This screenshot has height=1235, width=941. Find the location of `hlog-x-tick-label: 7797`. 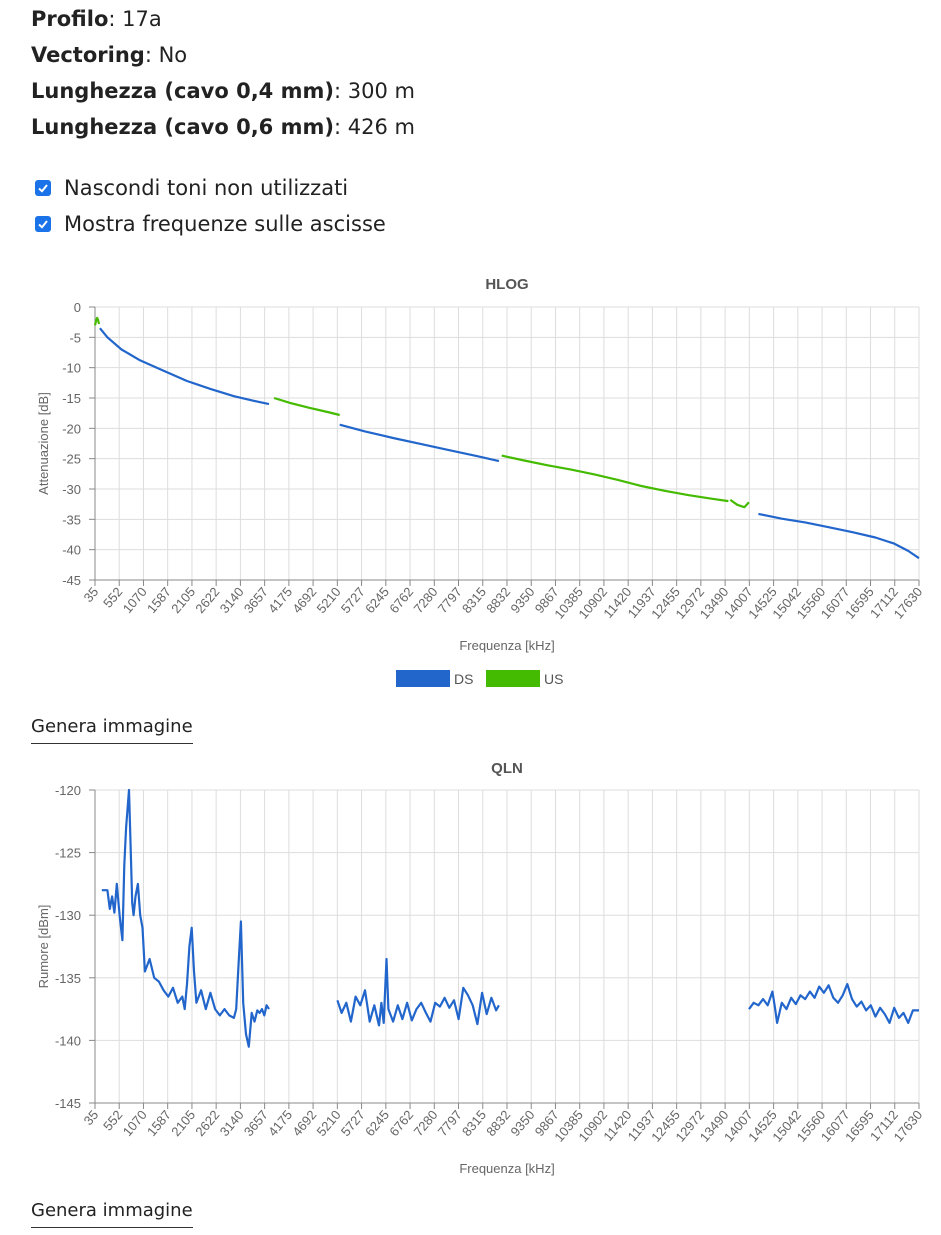

hlog-x-tick-label: 7797 is located at coordinates (450, 600).